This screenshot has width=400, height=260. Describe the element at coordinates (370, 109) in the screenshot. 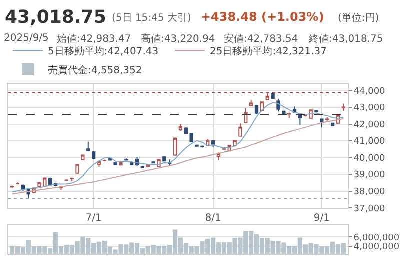

I see `y-tick-label: 43,000` at that location.